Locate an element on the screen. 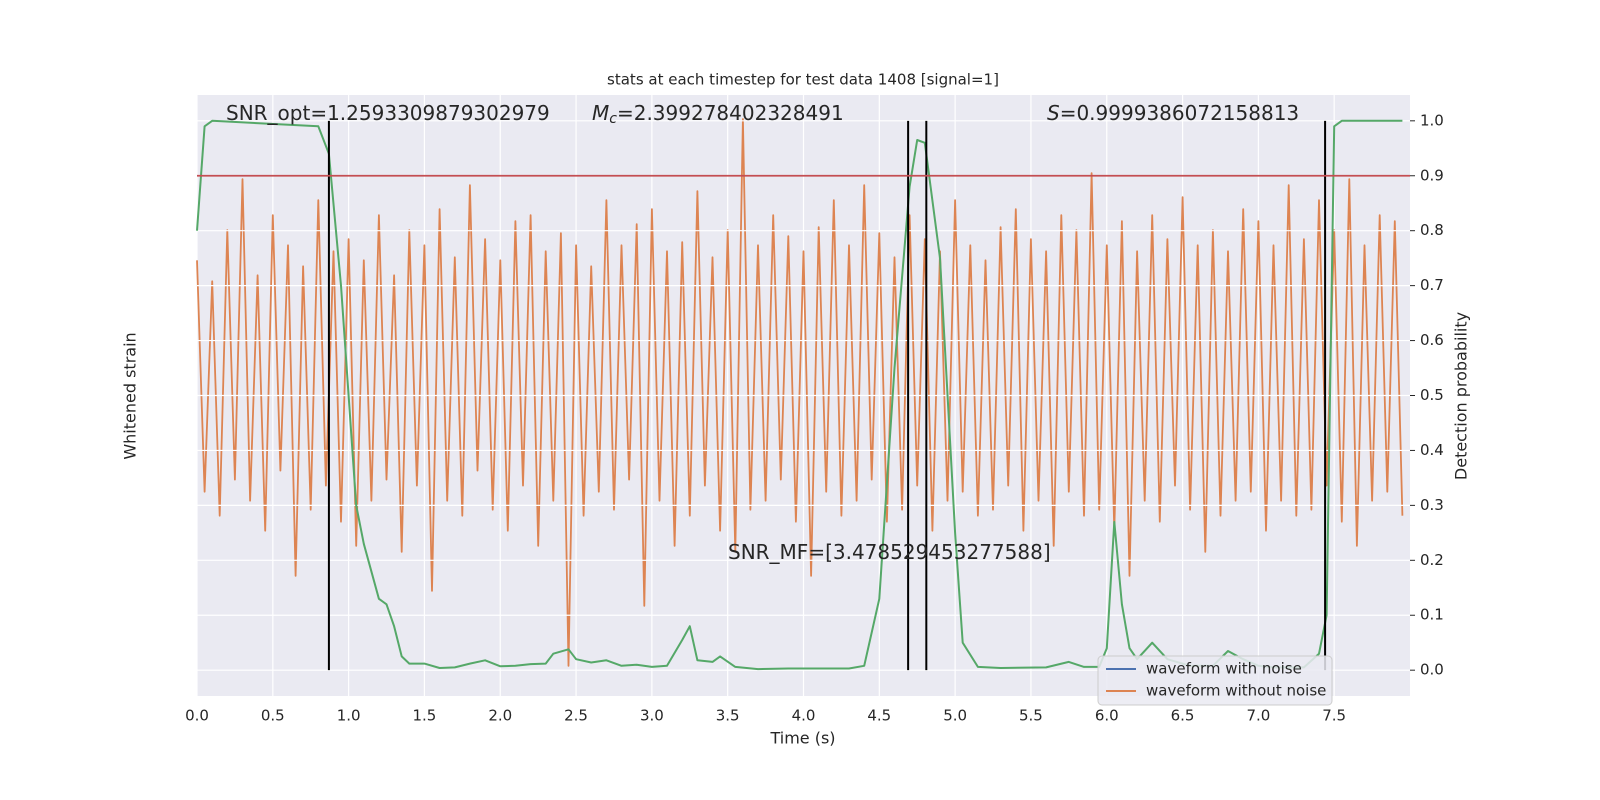  y-axis-label: Whitened strain is located at coordinates (130, 395).